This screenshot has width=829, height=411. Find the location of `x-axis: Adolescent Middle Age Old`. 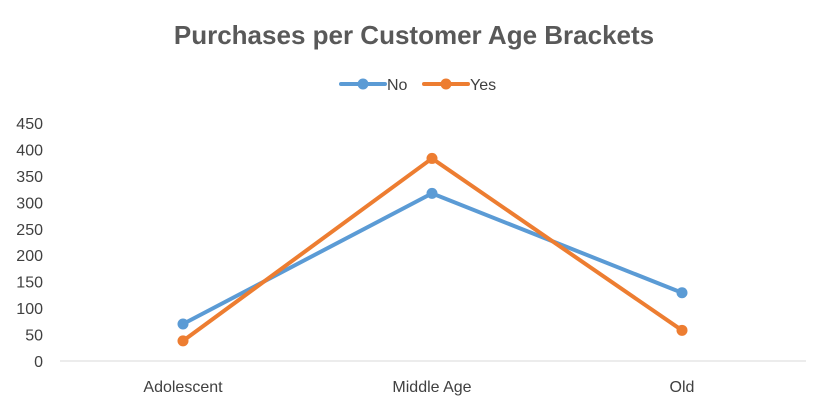

x-axis: Adolescent Middle Age Old is located at coordinates (433, 378).